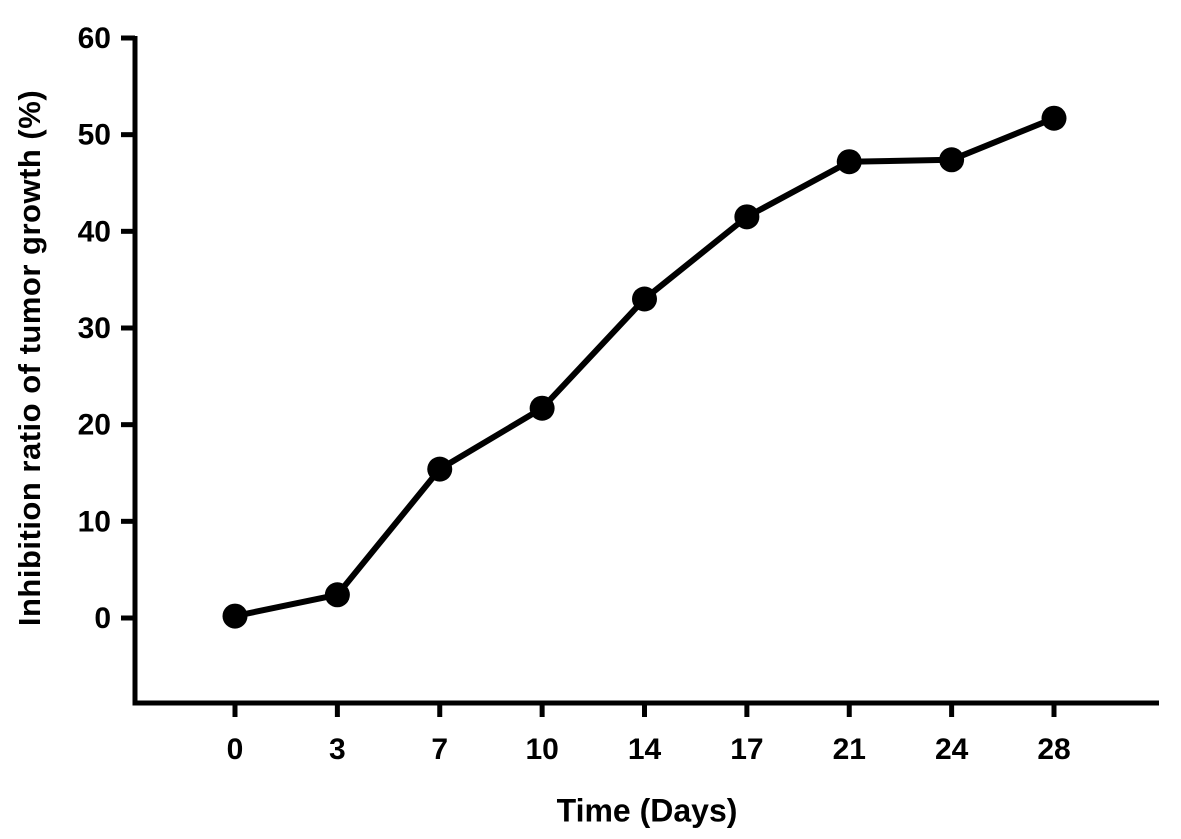  Describe the element at coordinates (439, 749) in the screenshot. I see `x-tick-label: 7` at that location.